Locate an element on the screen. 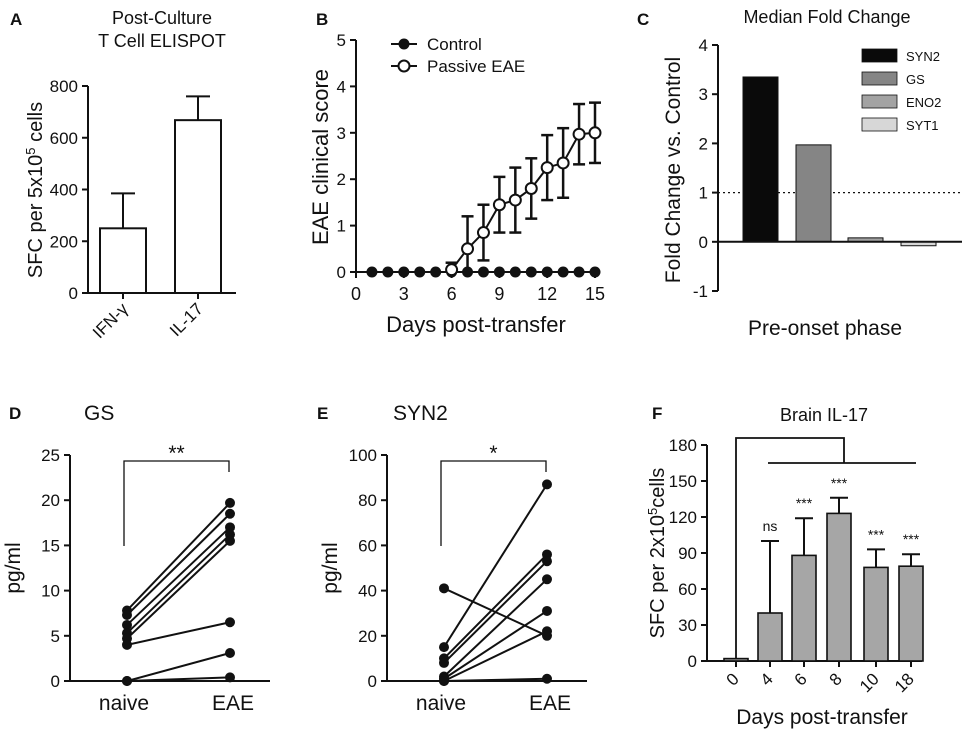  panel-c-title: Median Fold Change is located at coordinates (826, 17).